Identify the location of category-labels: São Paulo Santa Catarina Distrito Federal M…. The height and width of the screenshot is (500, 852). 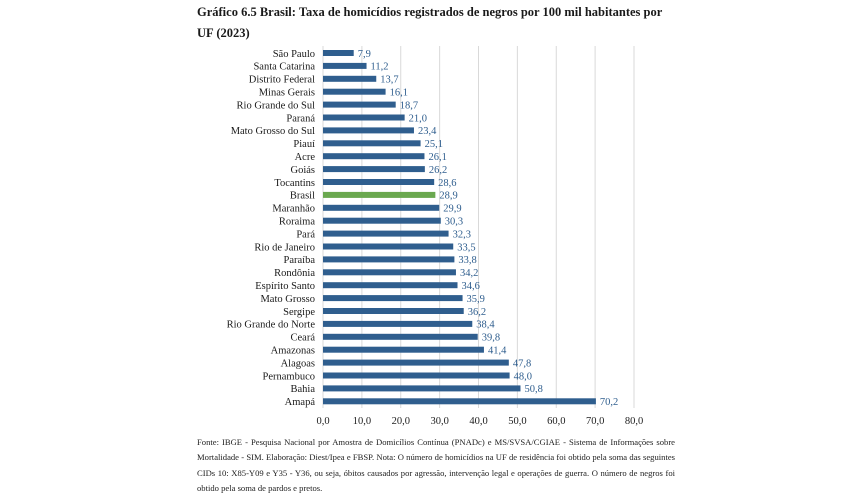
(271, 228).